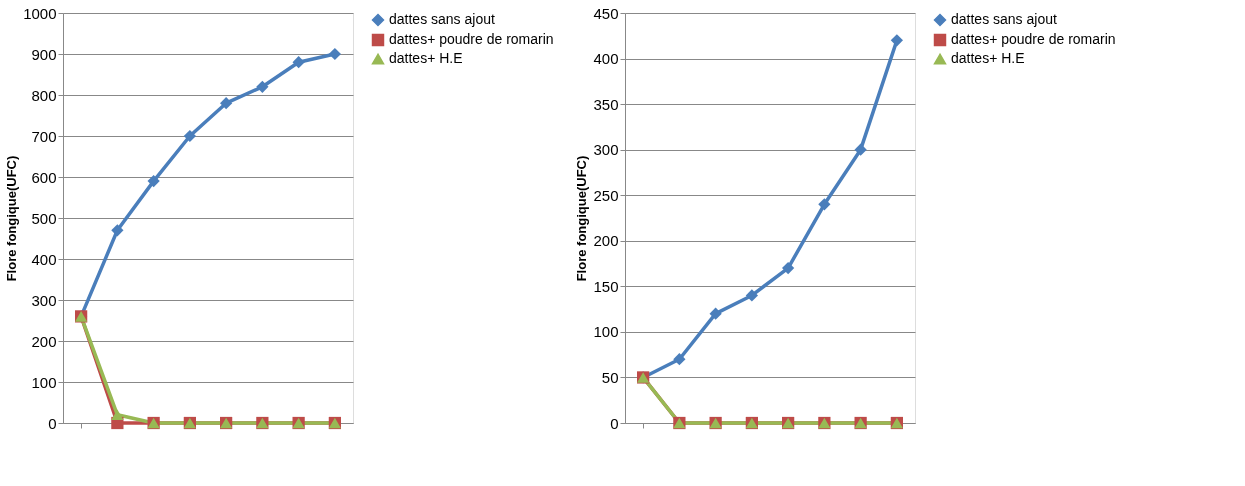  I want to click on y-tick-label: 150, so click(606, 286).